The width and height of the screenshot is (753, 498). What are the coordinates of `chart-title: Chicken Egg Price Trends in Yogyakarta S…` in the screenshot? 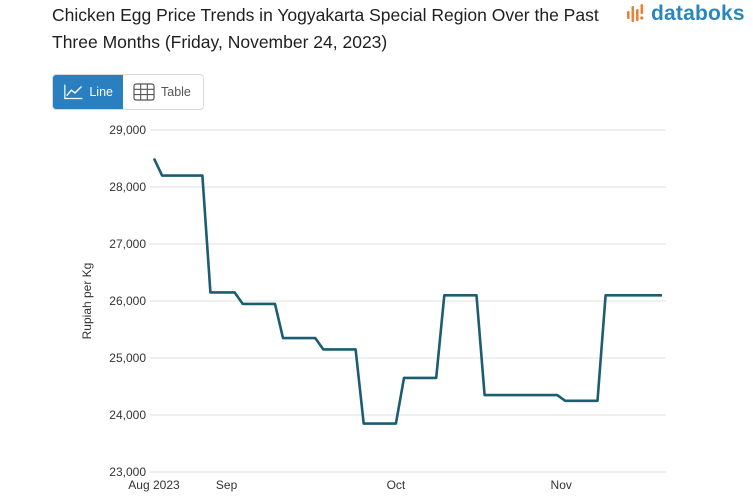 It's located at (325, 28).